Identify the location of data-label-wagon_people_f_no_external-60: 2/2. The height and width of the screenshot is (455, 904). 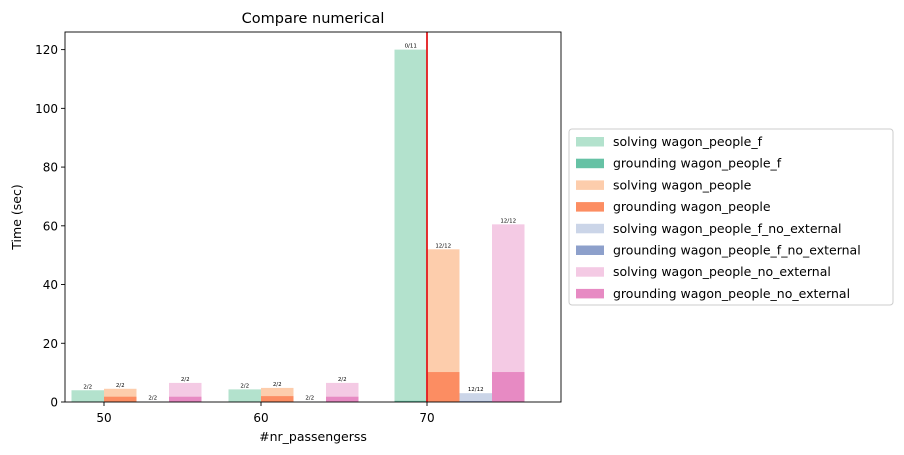
(309, 399).